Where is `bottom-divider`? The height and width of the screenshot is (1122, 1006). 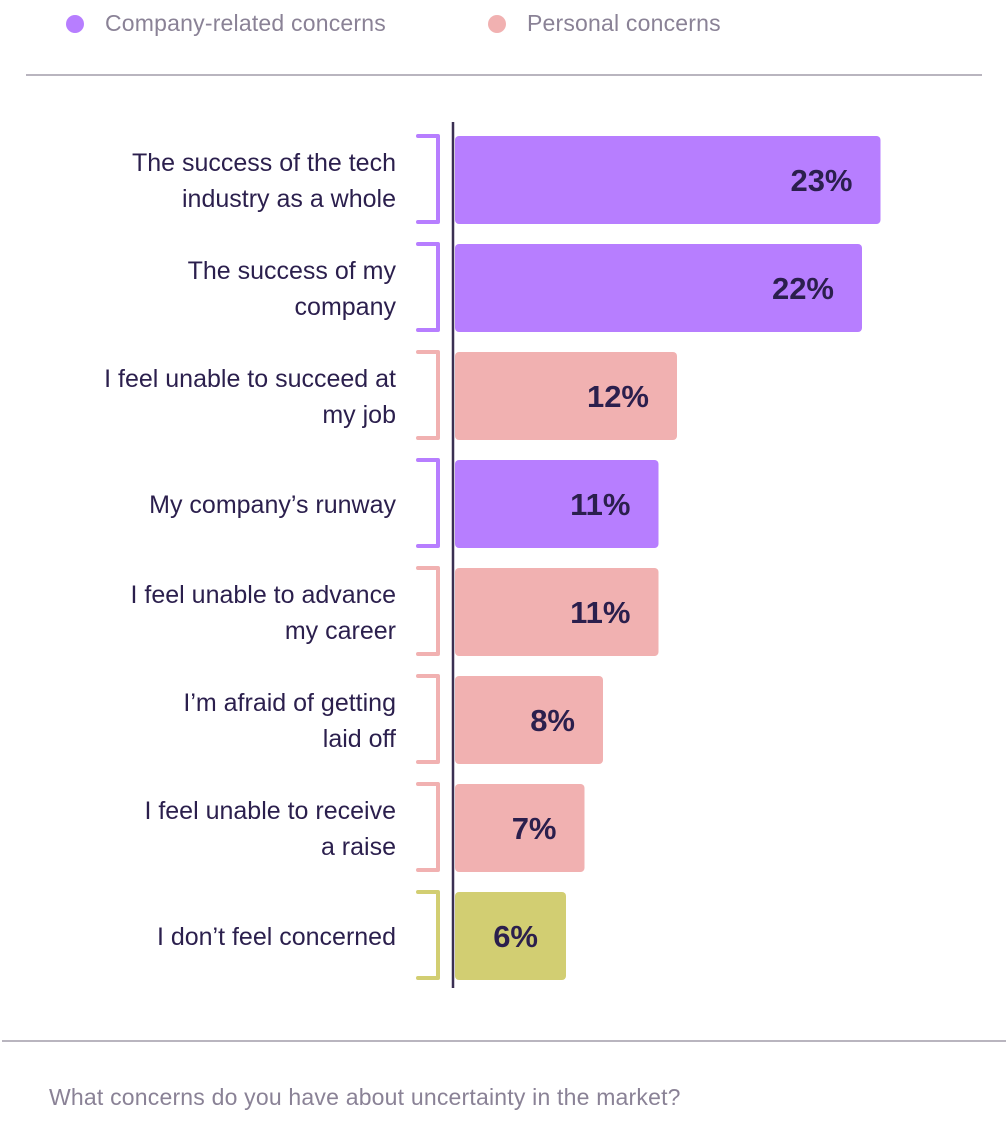
bottom-divider is located at coordinates (504, 1041).